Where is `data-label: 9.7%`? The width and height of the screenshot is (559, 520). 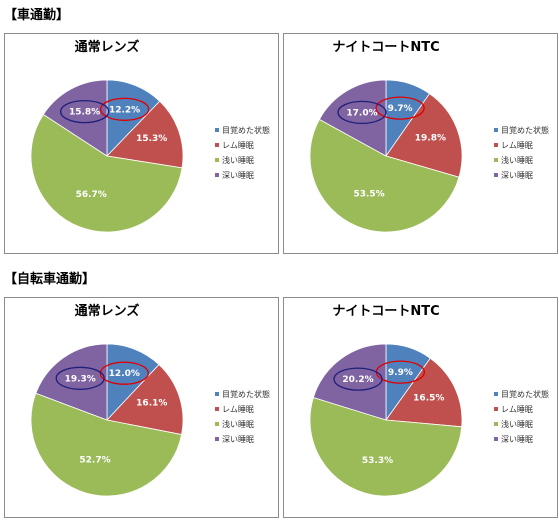 data-label: 9.7% is located at coordinates (400, 109).